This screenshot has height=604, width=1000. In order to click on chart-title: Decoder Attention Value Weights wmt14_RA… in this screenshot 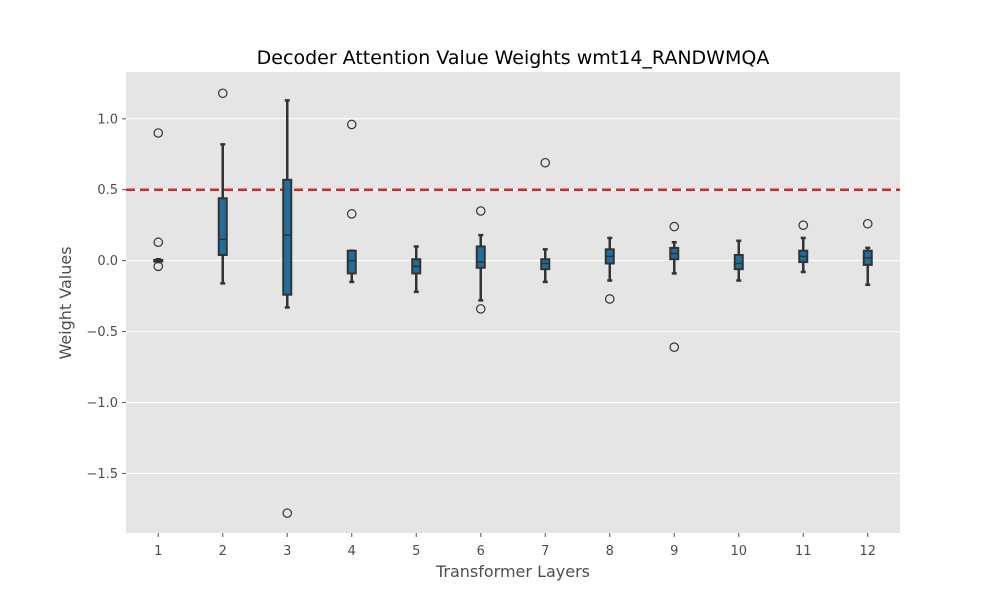, I will do `click(513, 58)`.